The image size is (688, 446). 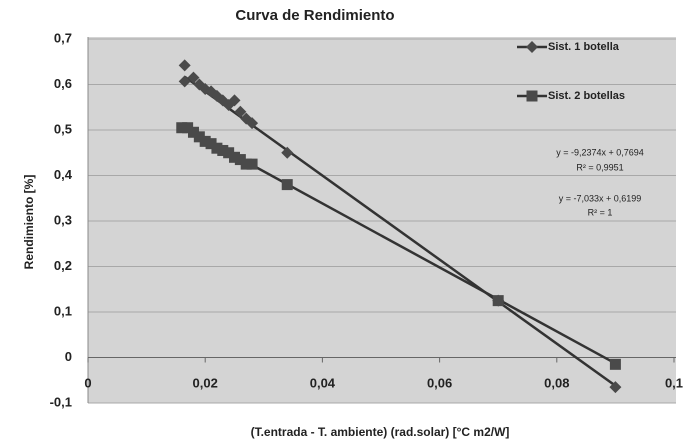 I want to click on trendline-r2: R² = 0,9951, so click(x=599, y=167).